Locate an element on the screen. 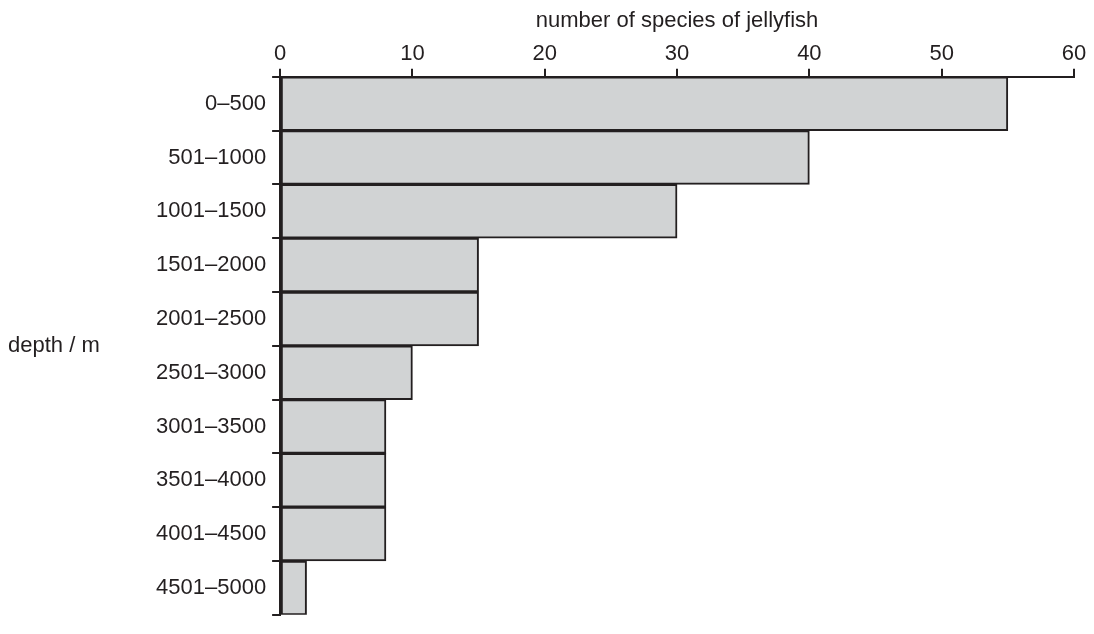  x-tick-label: 30 is located at coordinates (677, 52).